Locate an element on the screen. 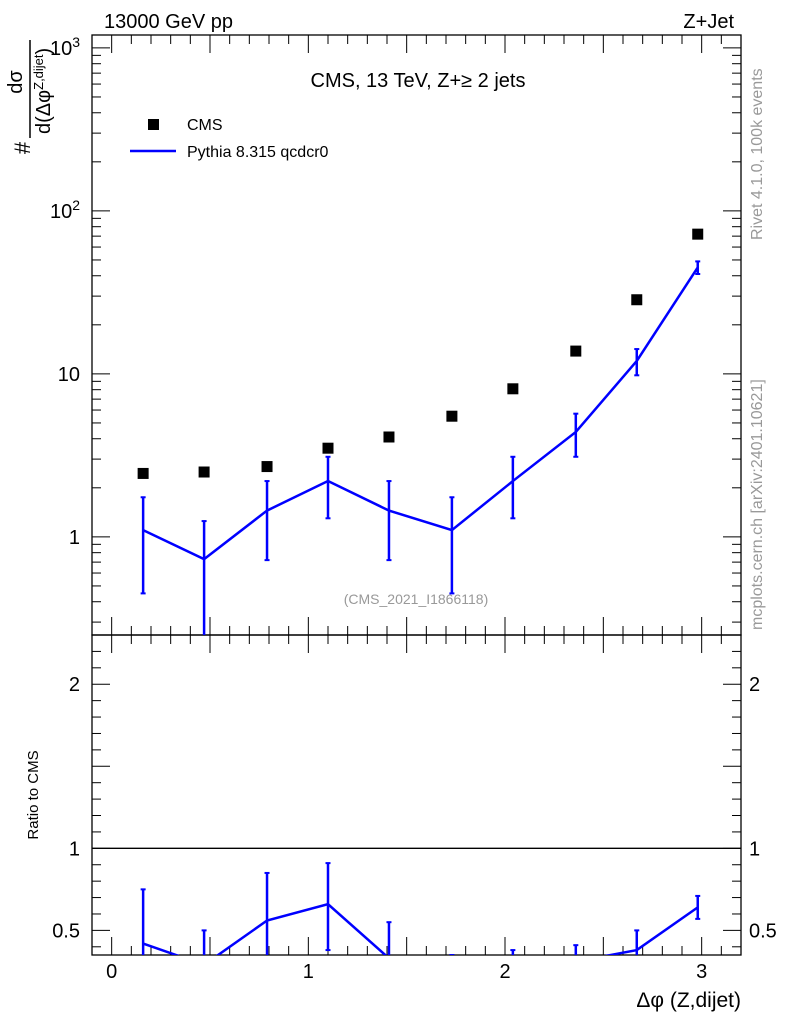 The image size is (786, 1024). process-label: Z+Jet is located at coordinates (708, 22).